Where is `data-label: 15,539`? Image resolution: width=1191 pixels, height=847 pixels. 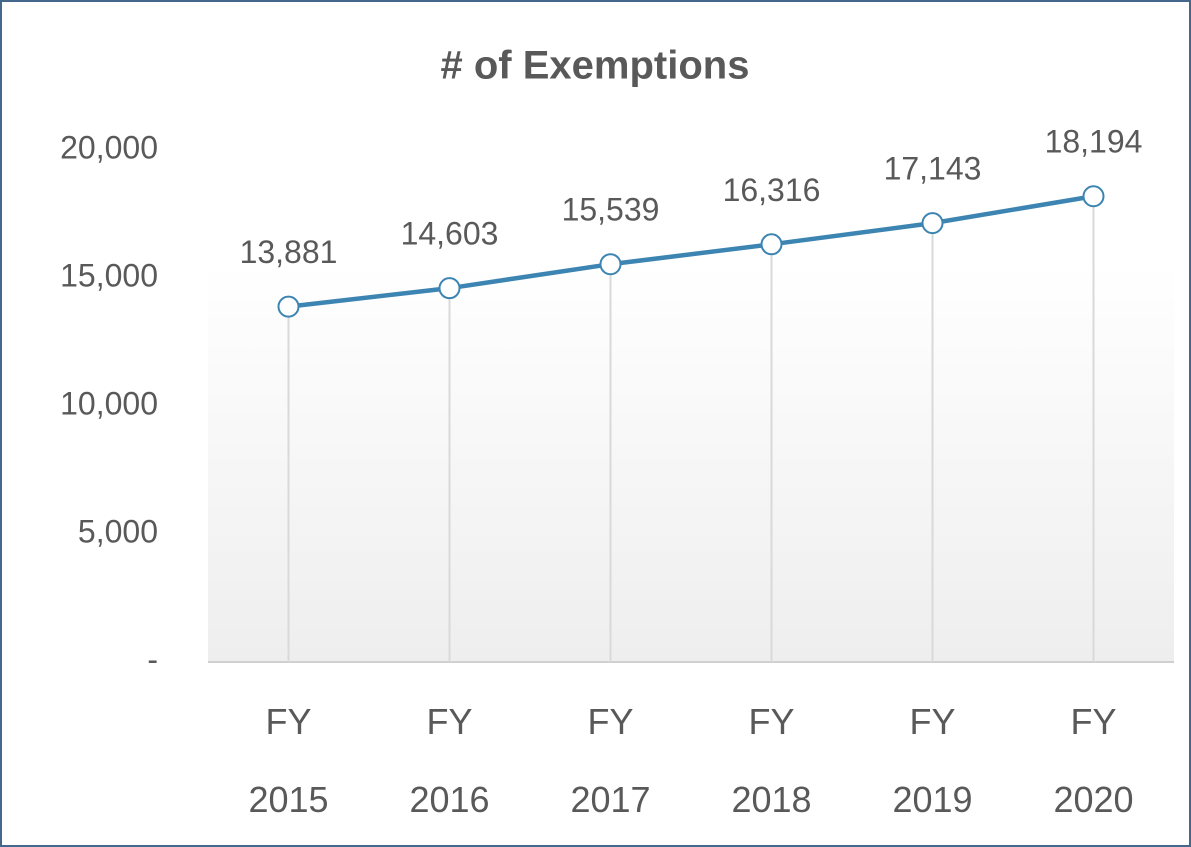 data-label: 15,539 is located at coordinates (611, 210).